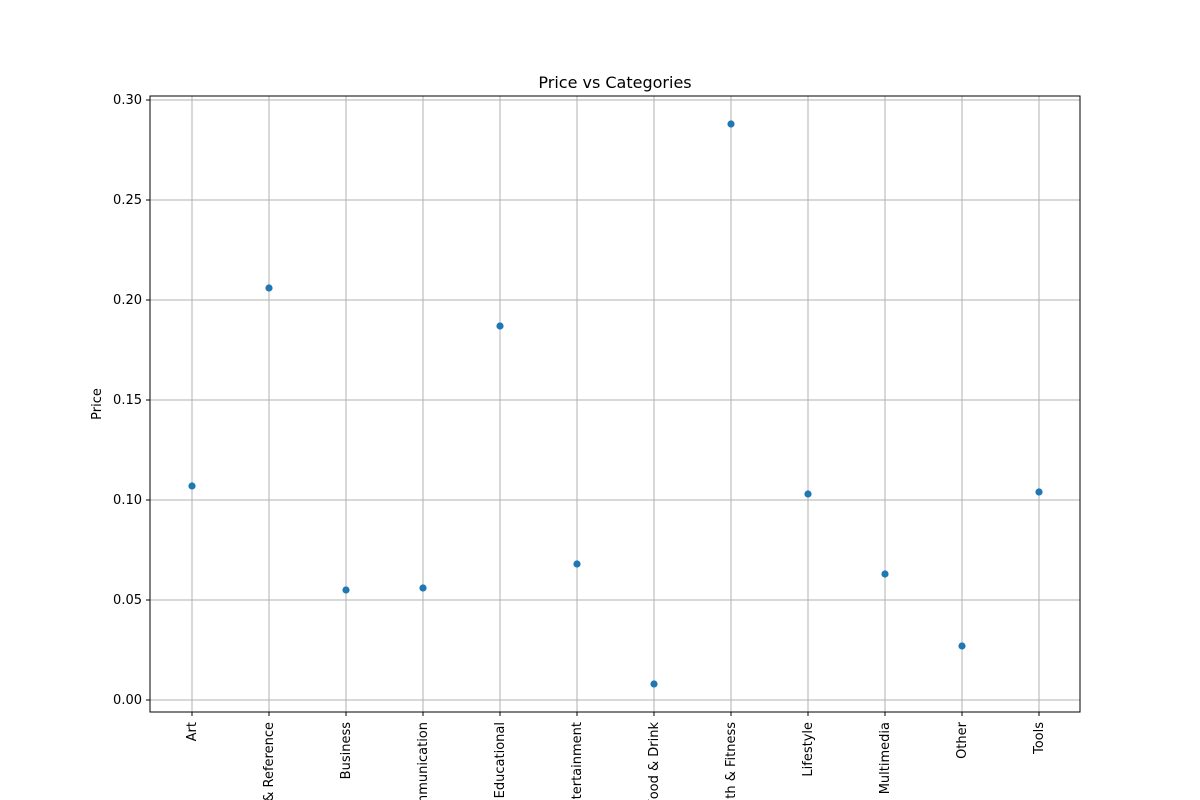  What do you see at coordinates (127, 400) in the screenshot?
I see `y-tick-label: 0.15` at bounding box center [127, 400].